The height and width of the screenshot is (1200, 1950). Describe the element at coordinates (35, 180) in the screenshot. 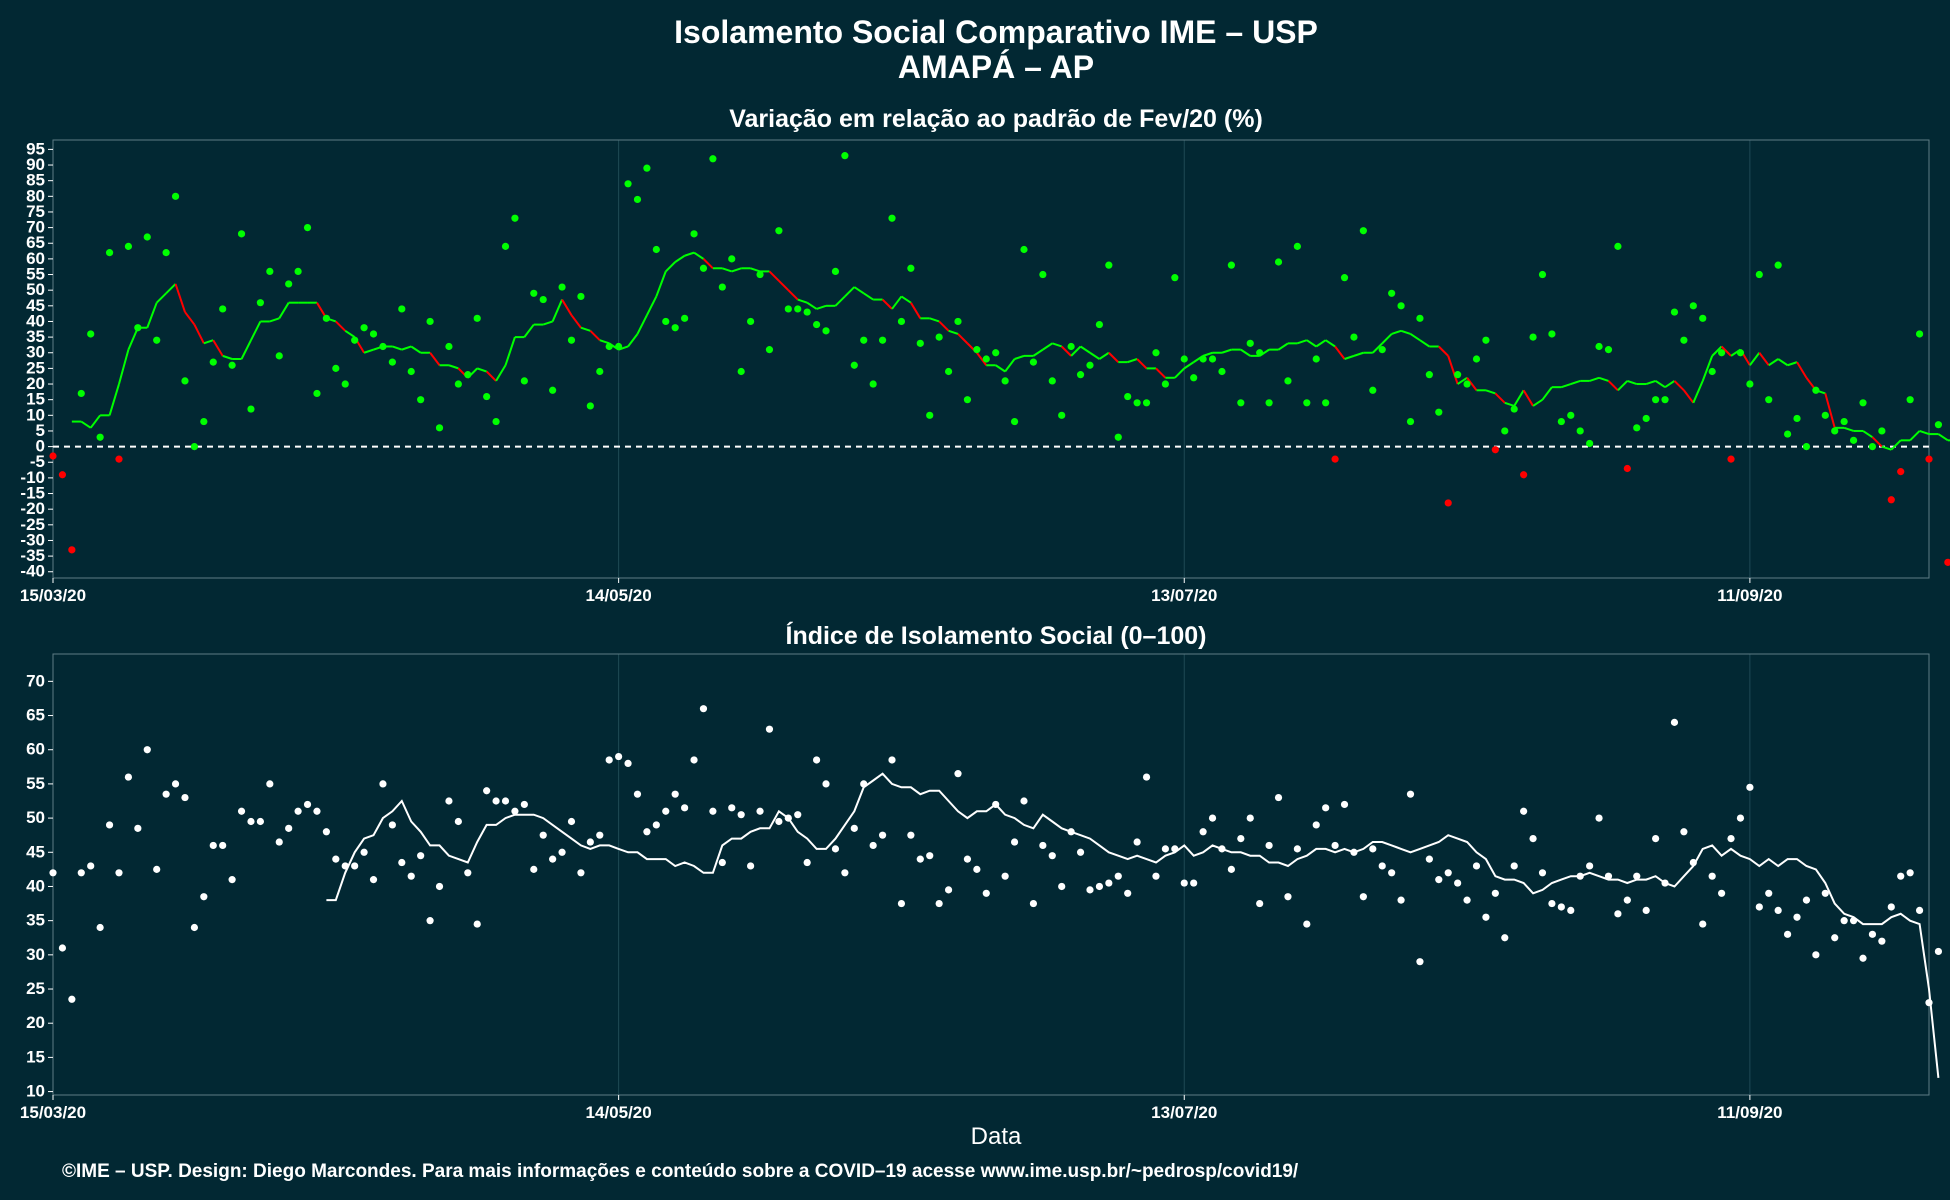

I see `y-tick-label: 85` at that location.